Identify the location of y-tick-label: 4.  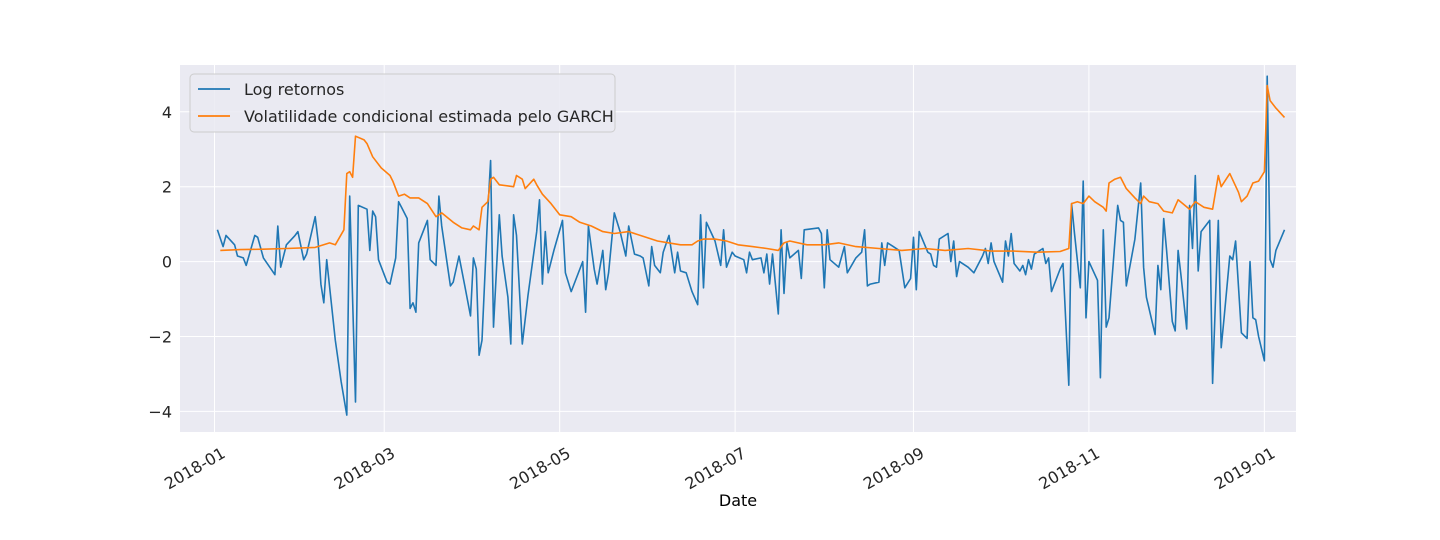
(167, 112).